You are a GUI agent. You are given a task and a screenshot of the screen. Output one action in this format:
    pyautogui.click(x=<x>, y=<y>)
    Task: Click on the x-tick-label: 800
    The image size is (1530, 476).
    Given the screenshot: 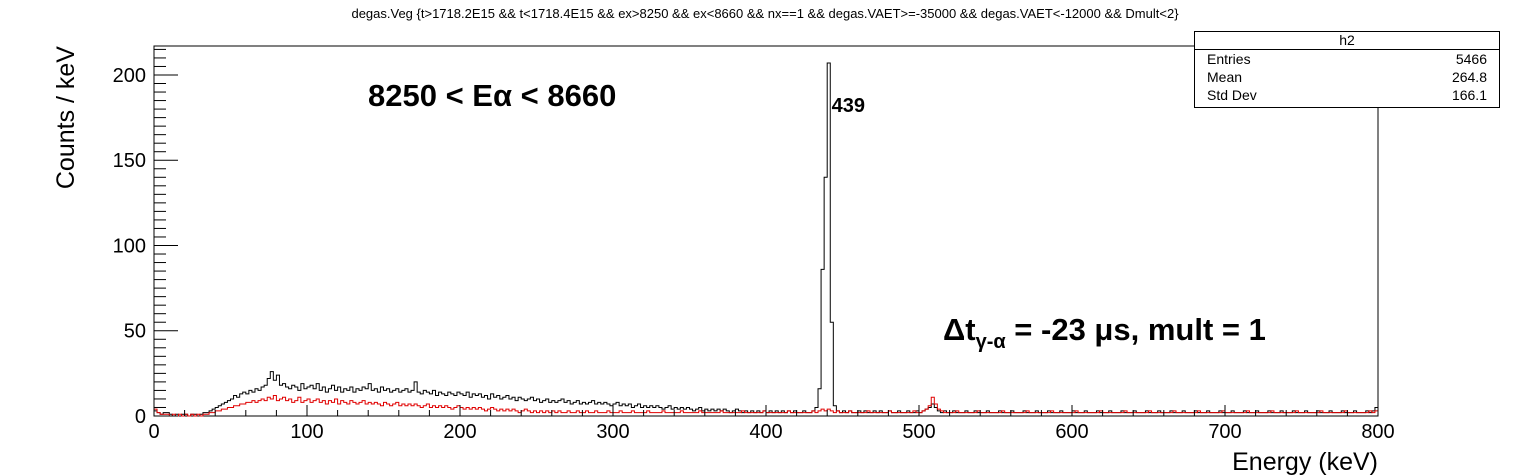 What is the action you would take?
    pyautogui.click(x=1377, y=432)
    